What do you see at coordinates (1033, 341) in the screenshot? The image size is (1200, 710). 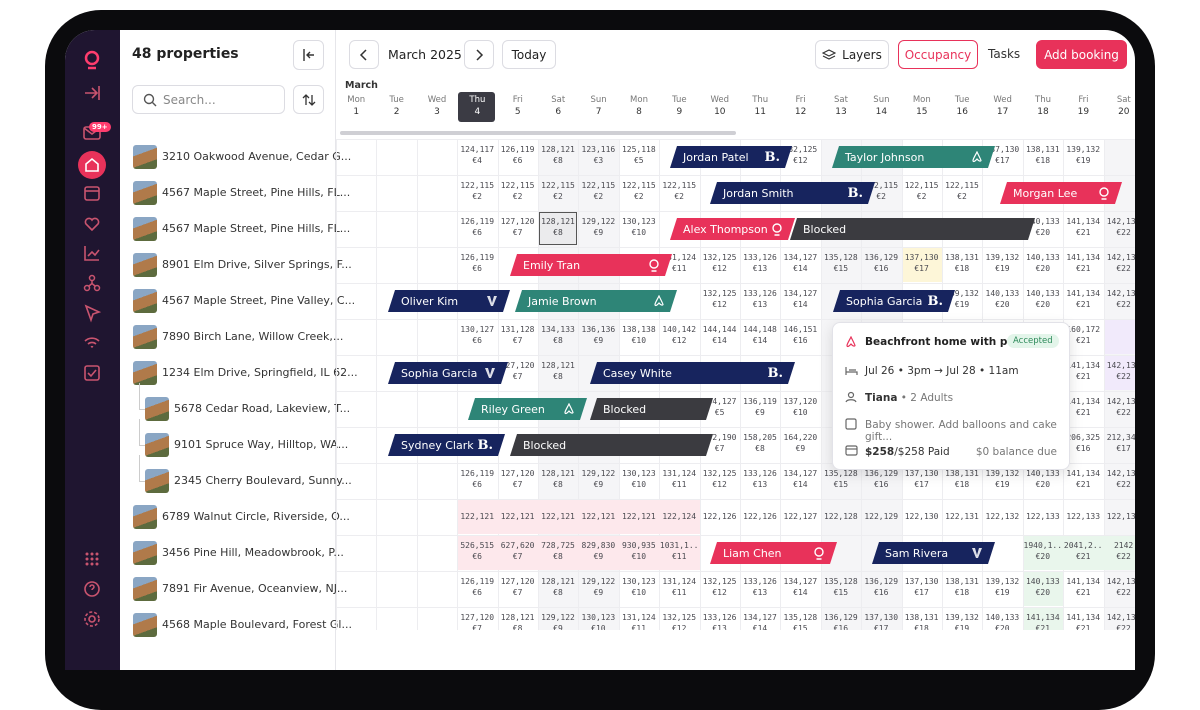 I see `status-pill: Accepted` at bounding box center [1033, 341].